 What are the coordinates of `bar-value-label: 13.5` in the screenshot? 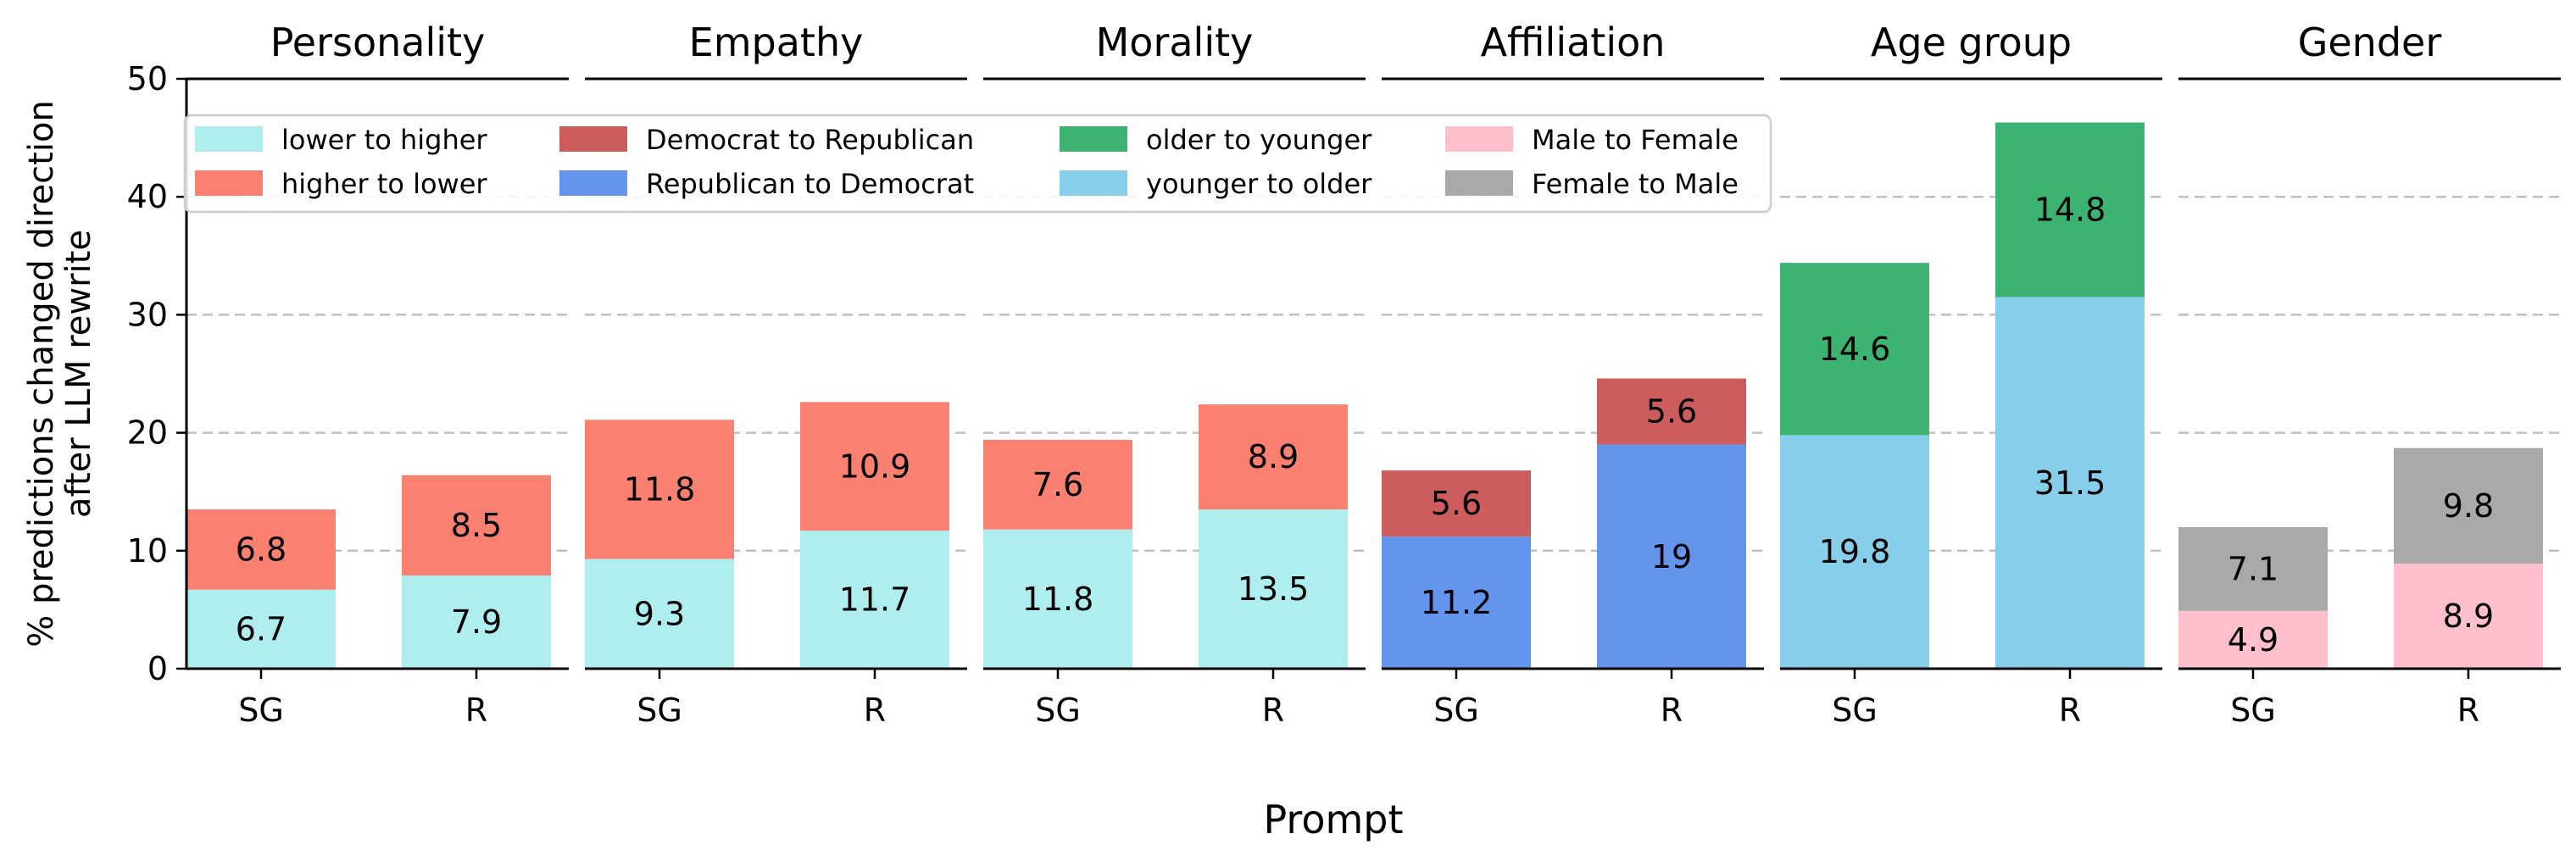 It's located at (1274, 589).